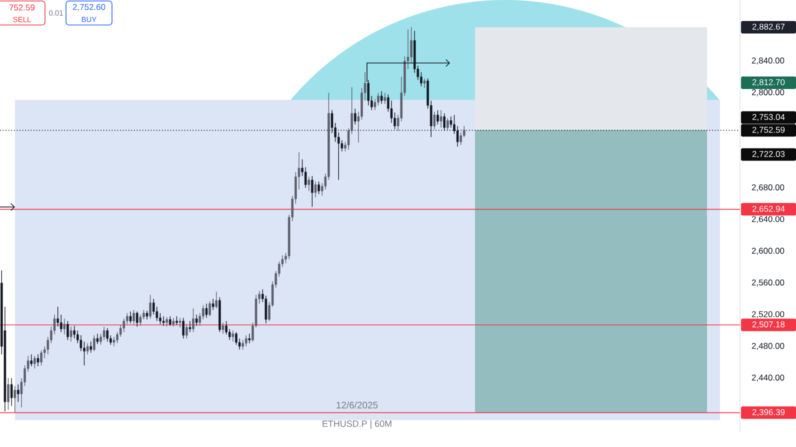  What do you see at coordinates (768, 154) in the screenshot?
I see `text: 2,722.03` at bounding box center [768, 154].